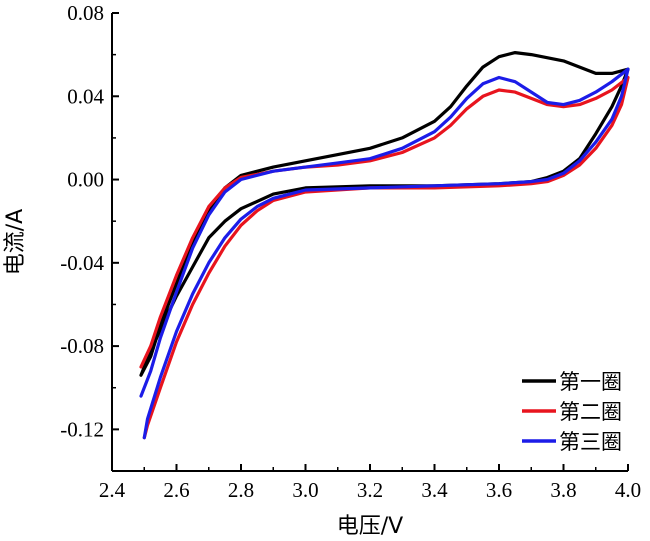  What do you see at coordinates (590, 442) in the screenshot?
I see `legend-label-3: 第三圈` at bounding box center [590, 442].